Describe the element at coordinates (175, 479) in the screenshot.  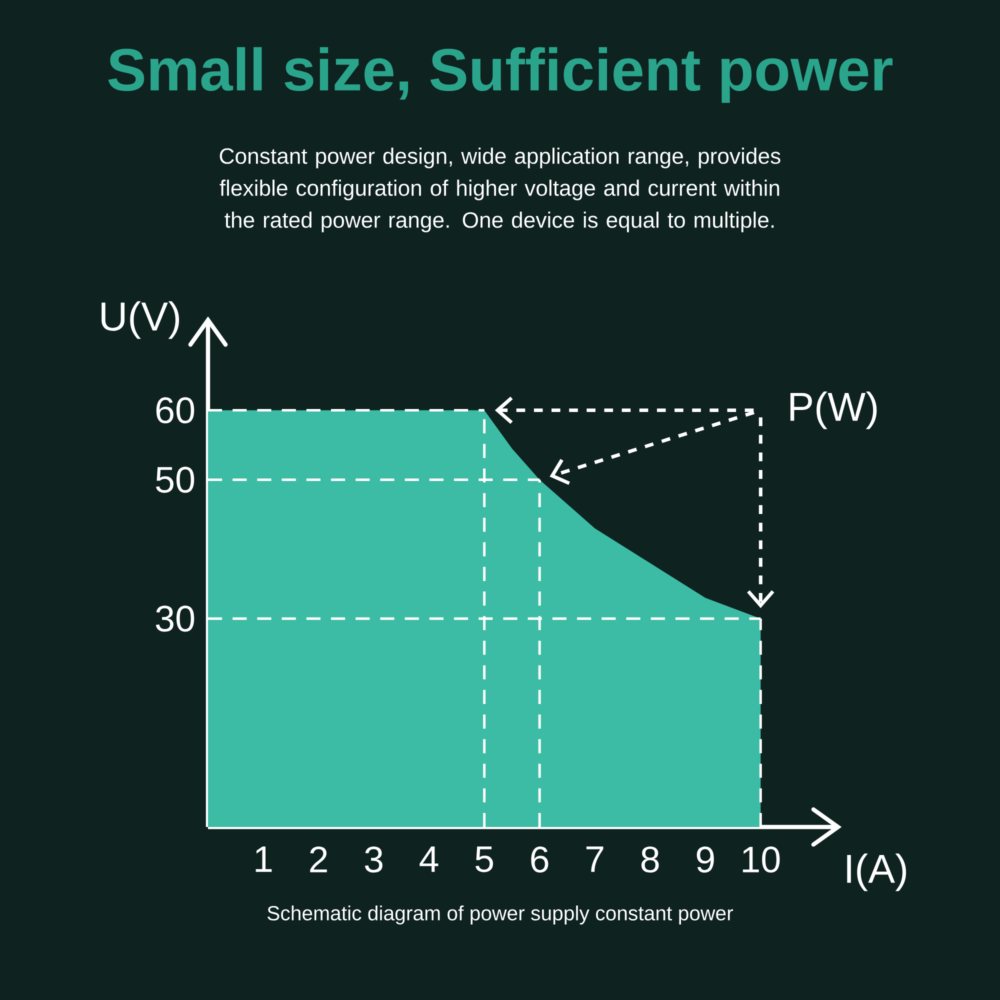
I see `y-tick-label: 50` at that location.